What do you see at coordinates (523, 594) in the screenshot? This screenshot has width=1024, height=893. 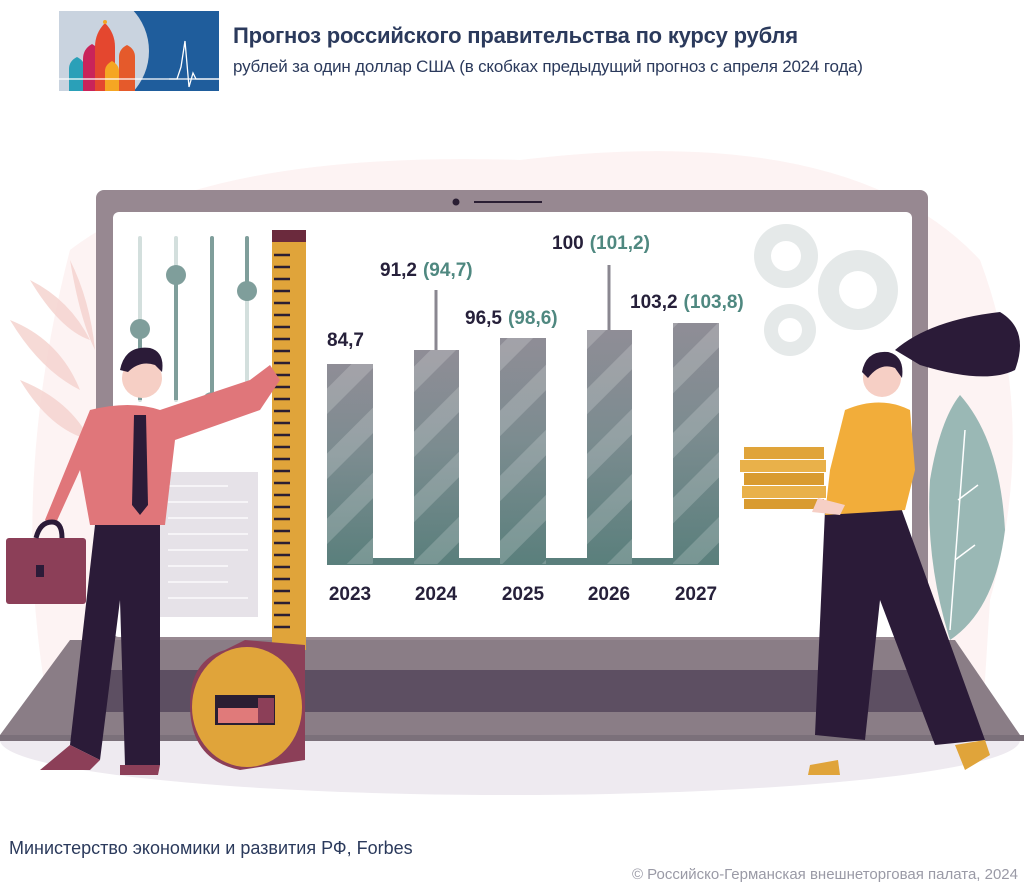 I see `x-label-2025: 2025` at bounding box center [523, 594].